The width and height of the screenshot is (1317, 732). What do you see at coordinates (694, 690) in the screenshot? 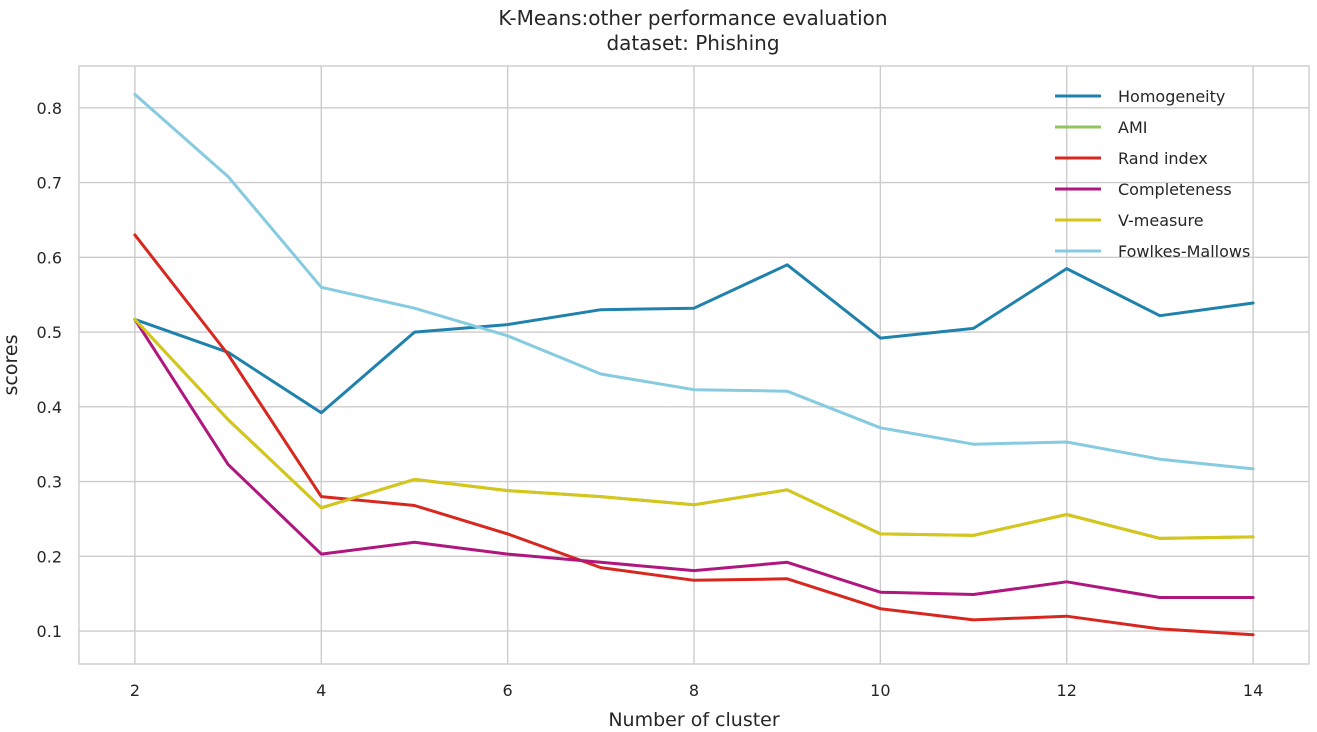
I see `x-tick-label: 8` at bounding box center [694, 690].